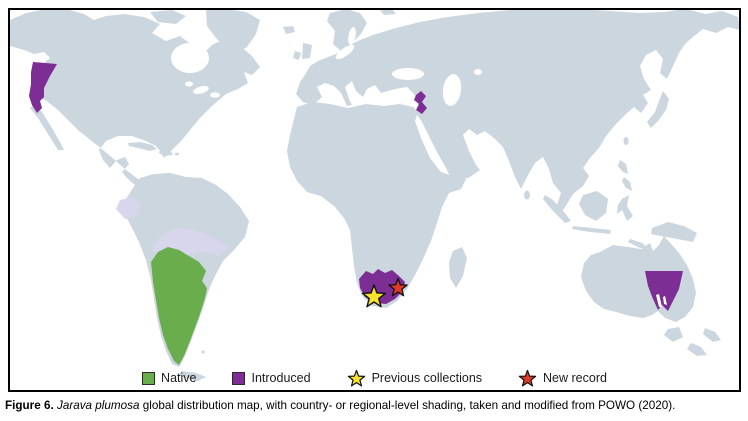 The height and width of the screenshot is (421, 748). Describe the element at coordinates (376, 205) in the screenshot. I see `landmass-africa` at that location.